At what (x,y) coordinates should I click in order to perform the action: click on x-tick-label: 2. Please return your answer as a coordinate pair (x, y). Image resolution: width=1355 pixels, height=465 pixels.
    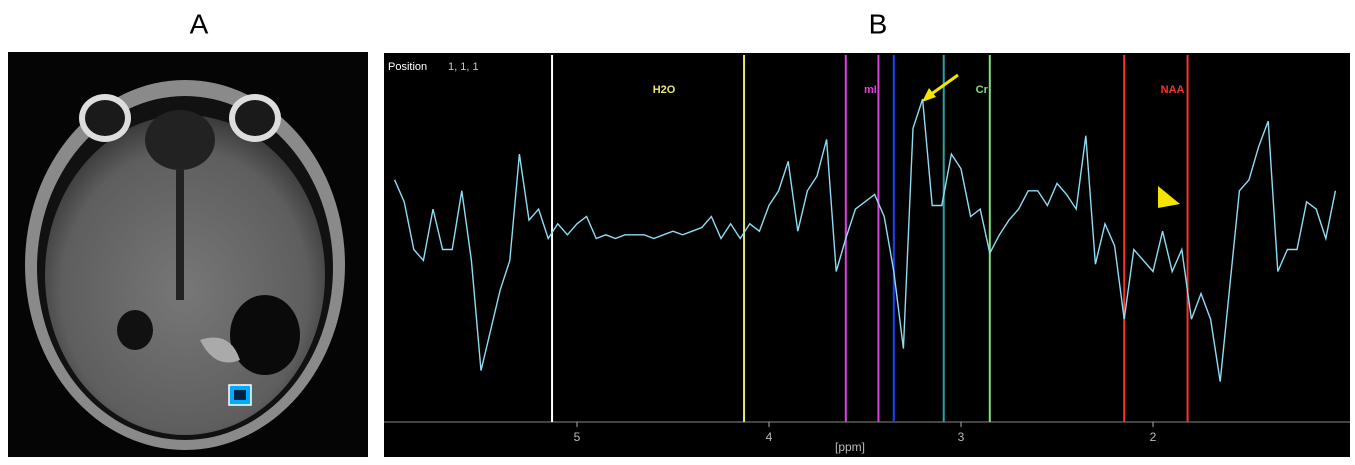
    Looking at the image, I should click on (1153, 437).